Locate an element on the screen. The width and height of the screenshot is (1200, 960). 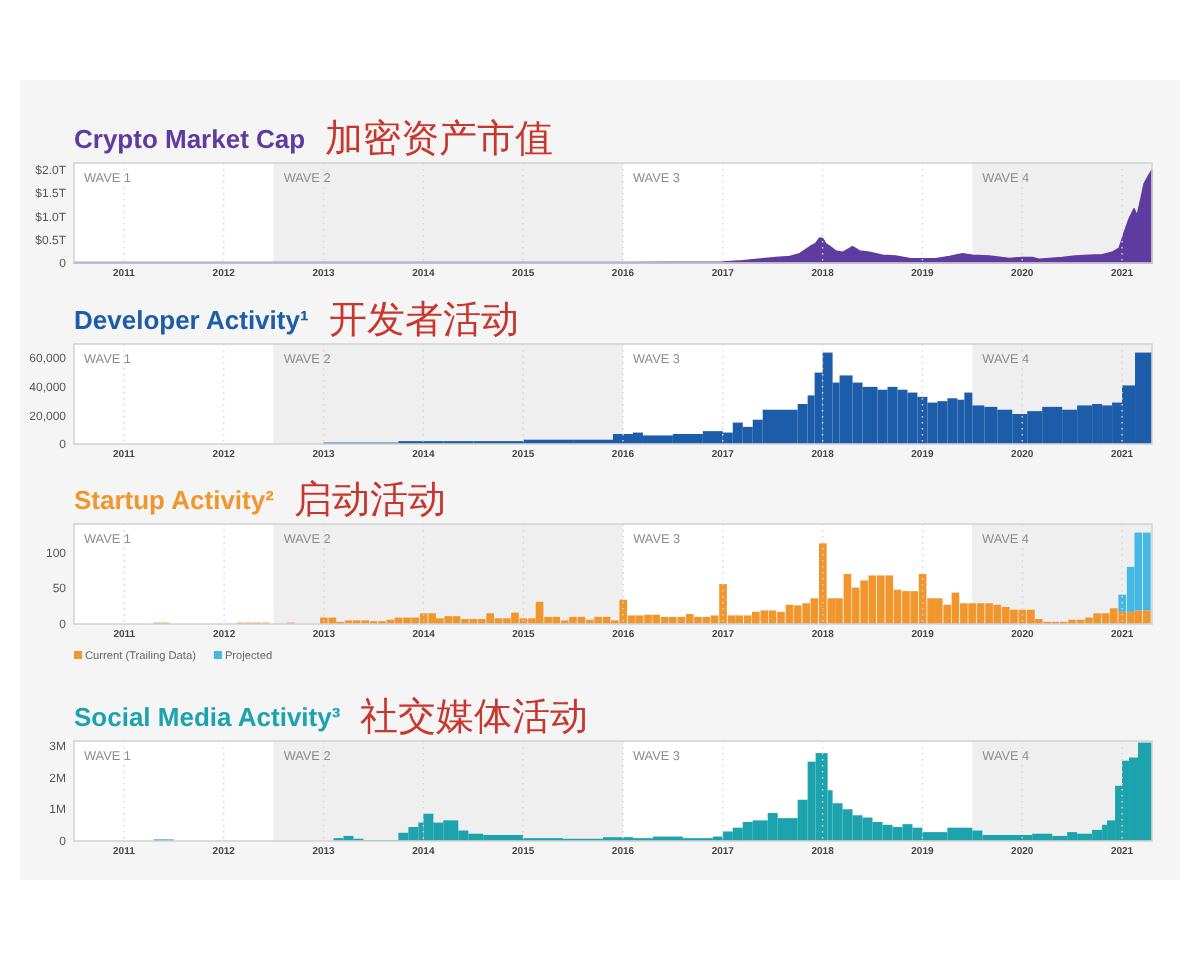
chart-title: Developer Activity¹ is located at coordinates (191, 320).